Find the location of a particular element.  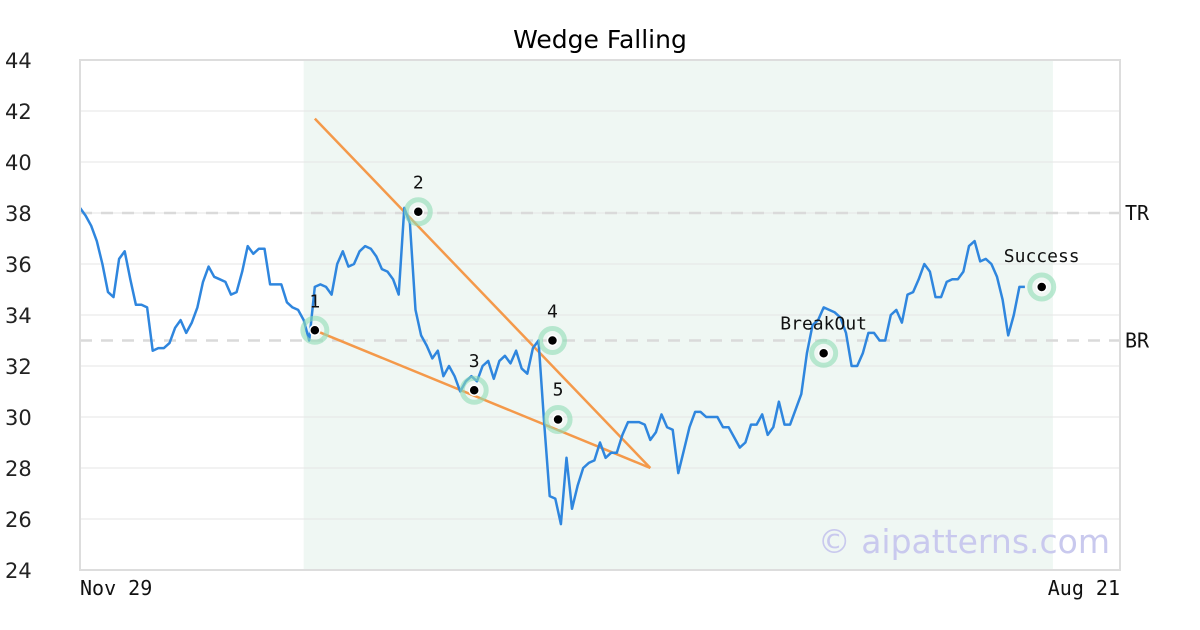

point-label: 1 is located at coordinates (314, 301).